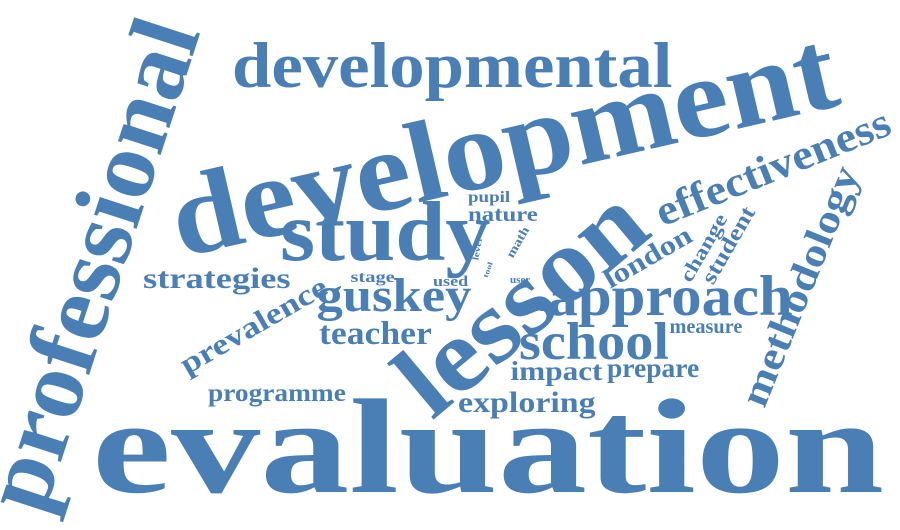 The width and height of the screenshot is (900, 530). I want to click on word-guskey: guskey, so click(394, 296).